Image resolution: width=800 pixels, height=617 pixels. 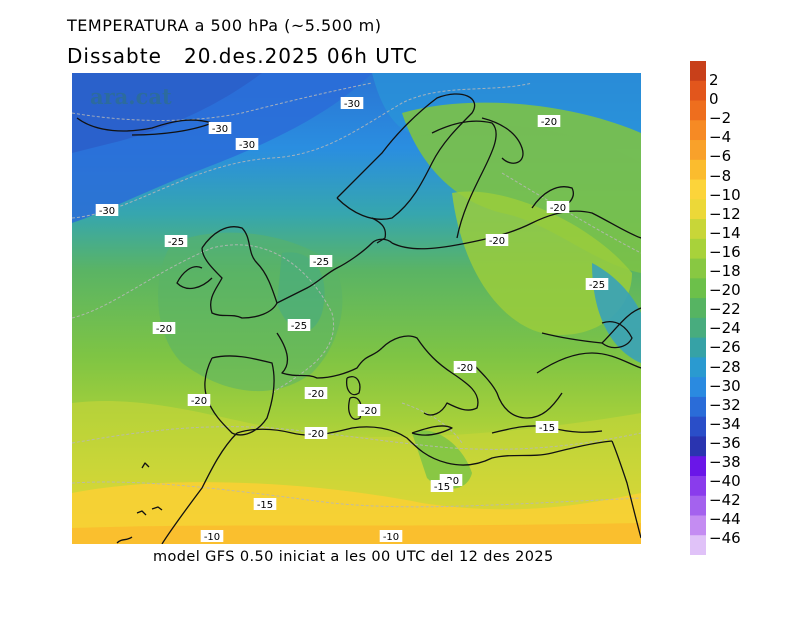 I want to click on legend-label: −38, so click(x=725, y=462).